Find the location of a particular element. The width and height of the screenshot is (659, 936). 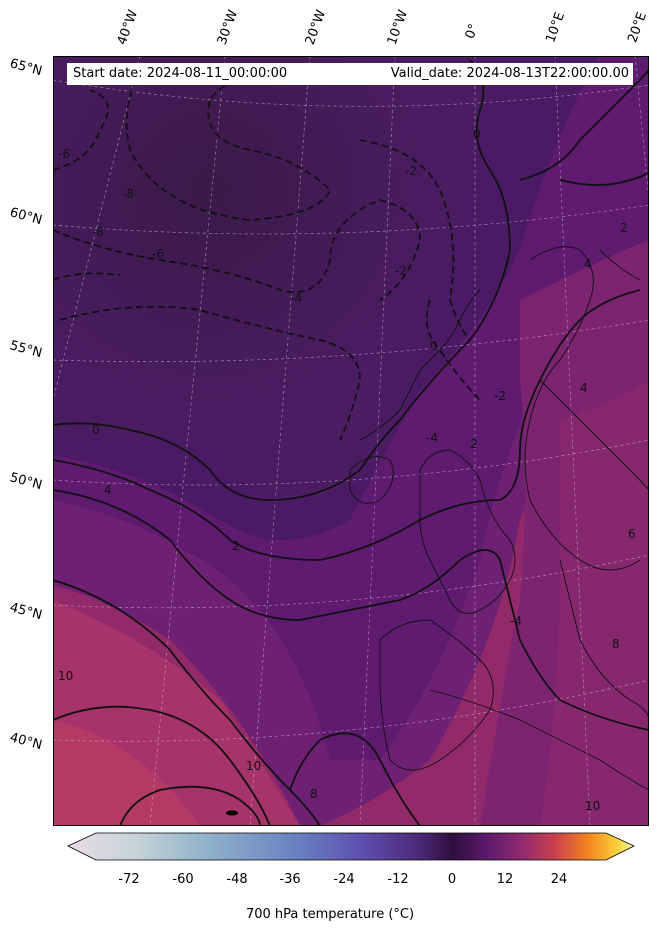

colorbar-tick: 0 is located at coordinates (452, 879).